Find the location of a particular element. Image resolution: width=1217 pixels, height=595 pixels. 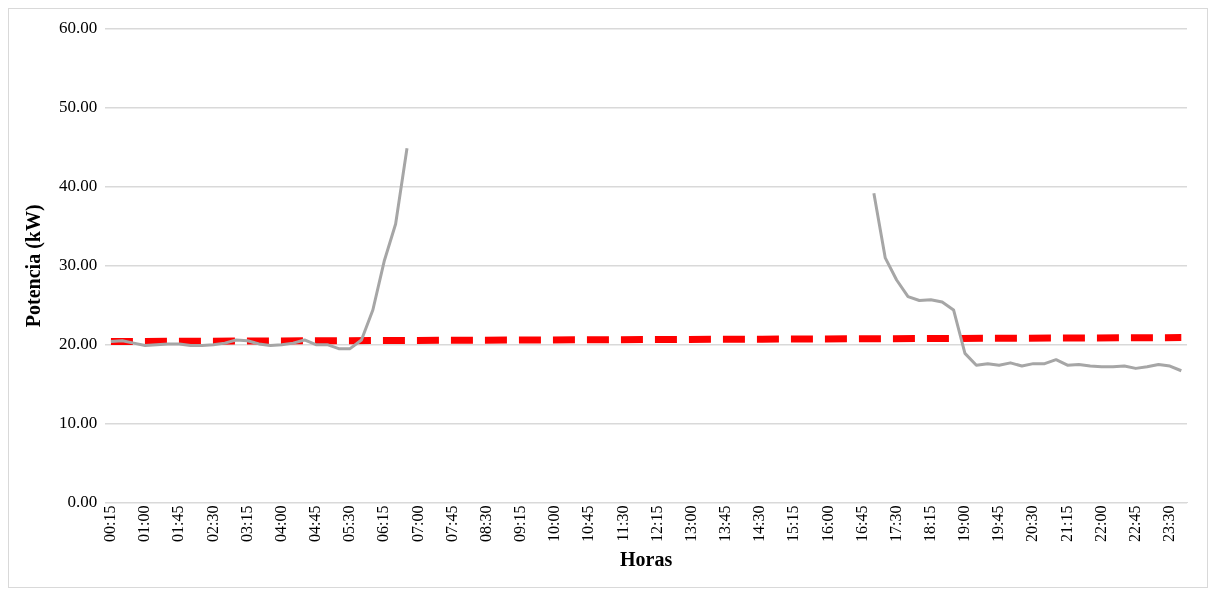

x-tick-label: 16:00 is located at coordinates (827, 524).